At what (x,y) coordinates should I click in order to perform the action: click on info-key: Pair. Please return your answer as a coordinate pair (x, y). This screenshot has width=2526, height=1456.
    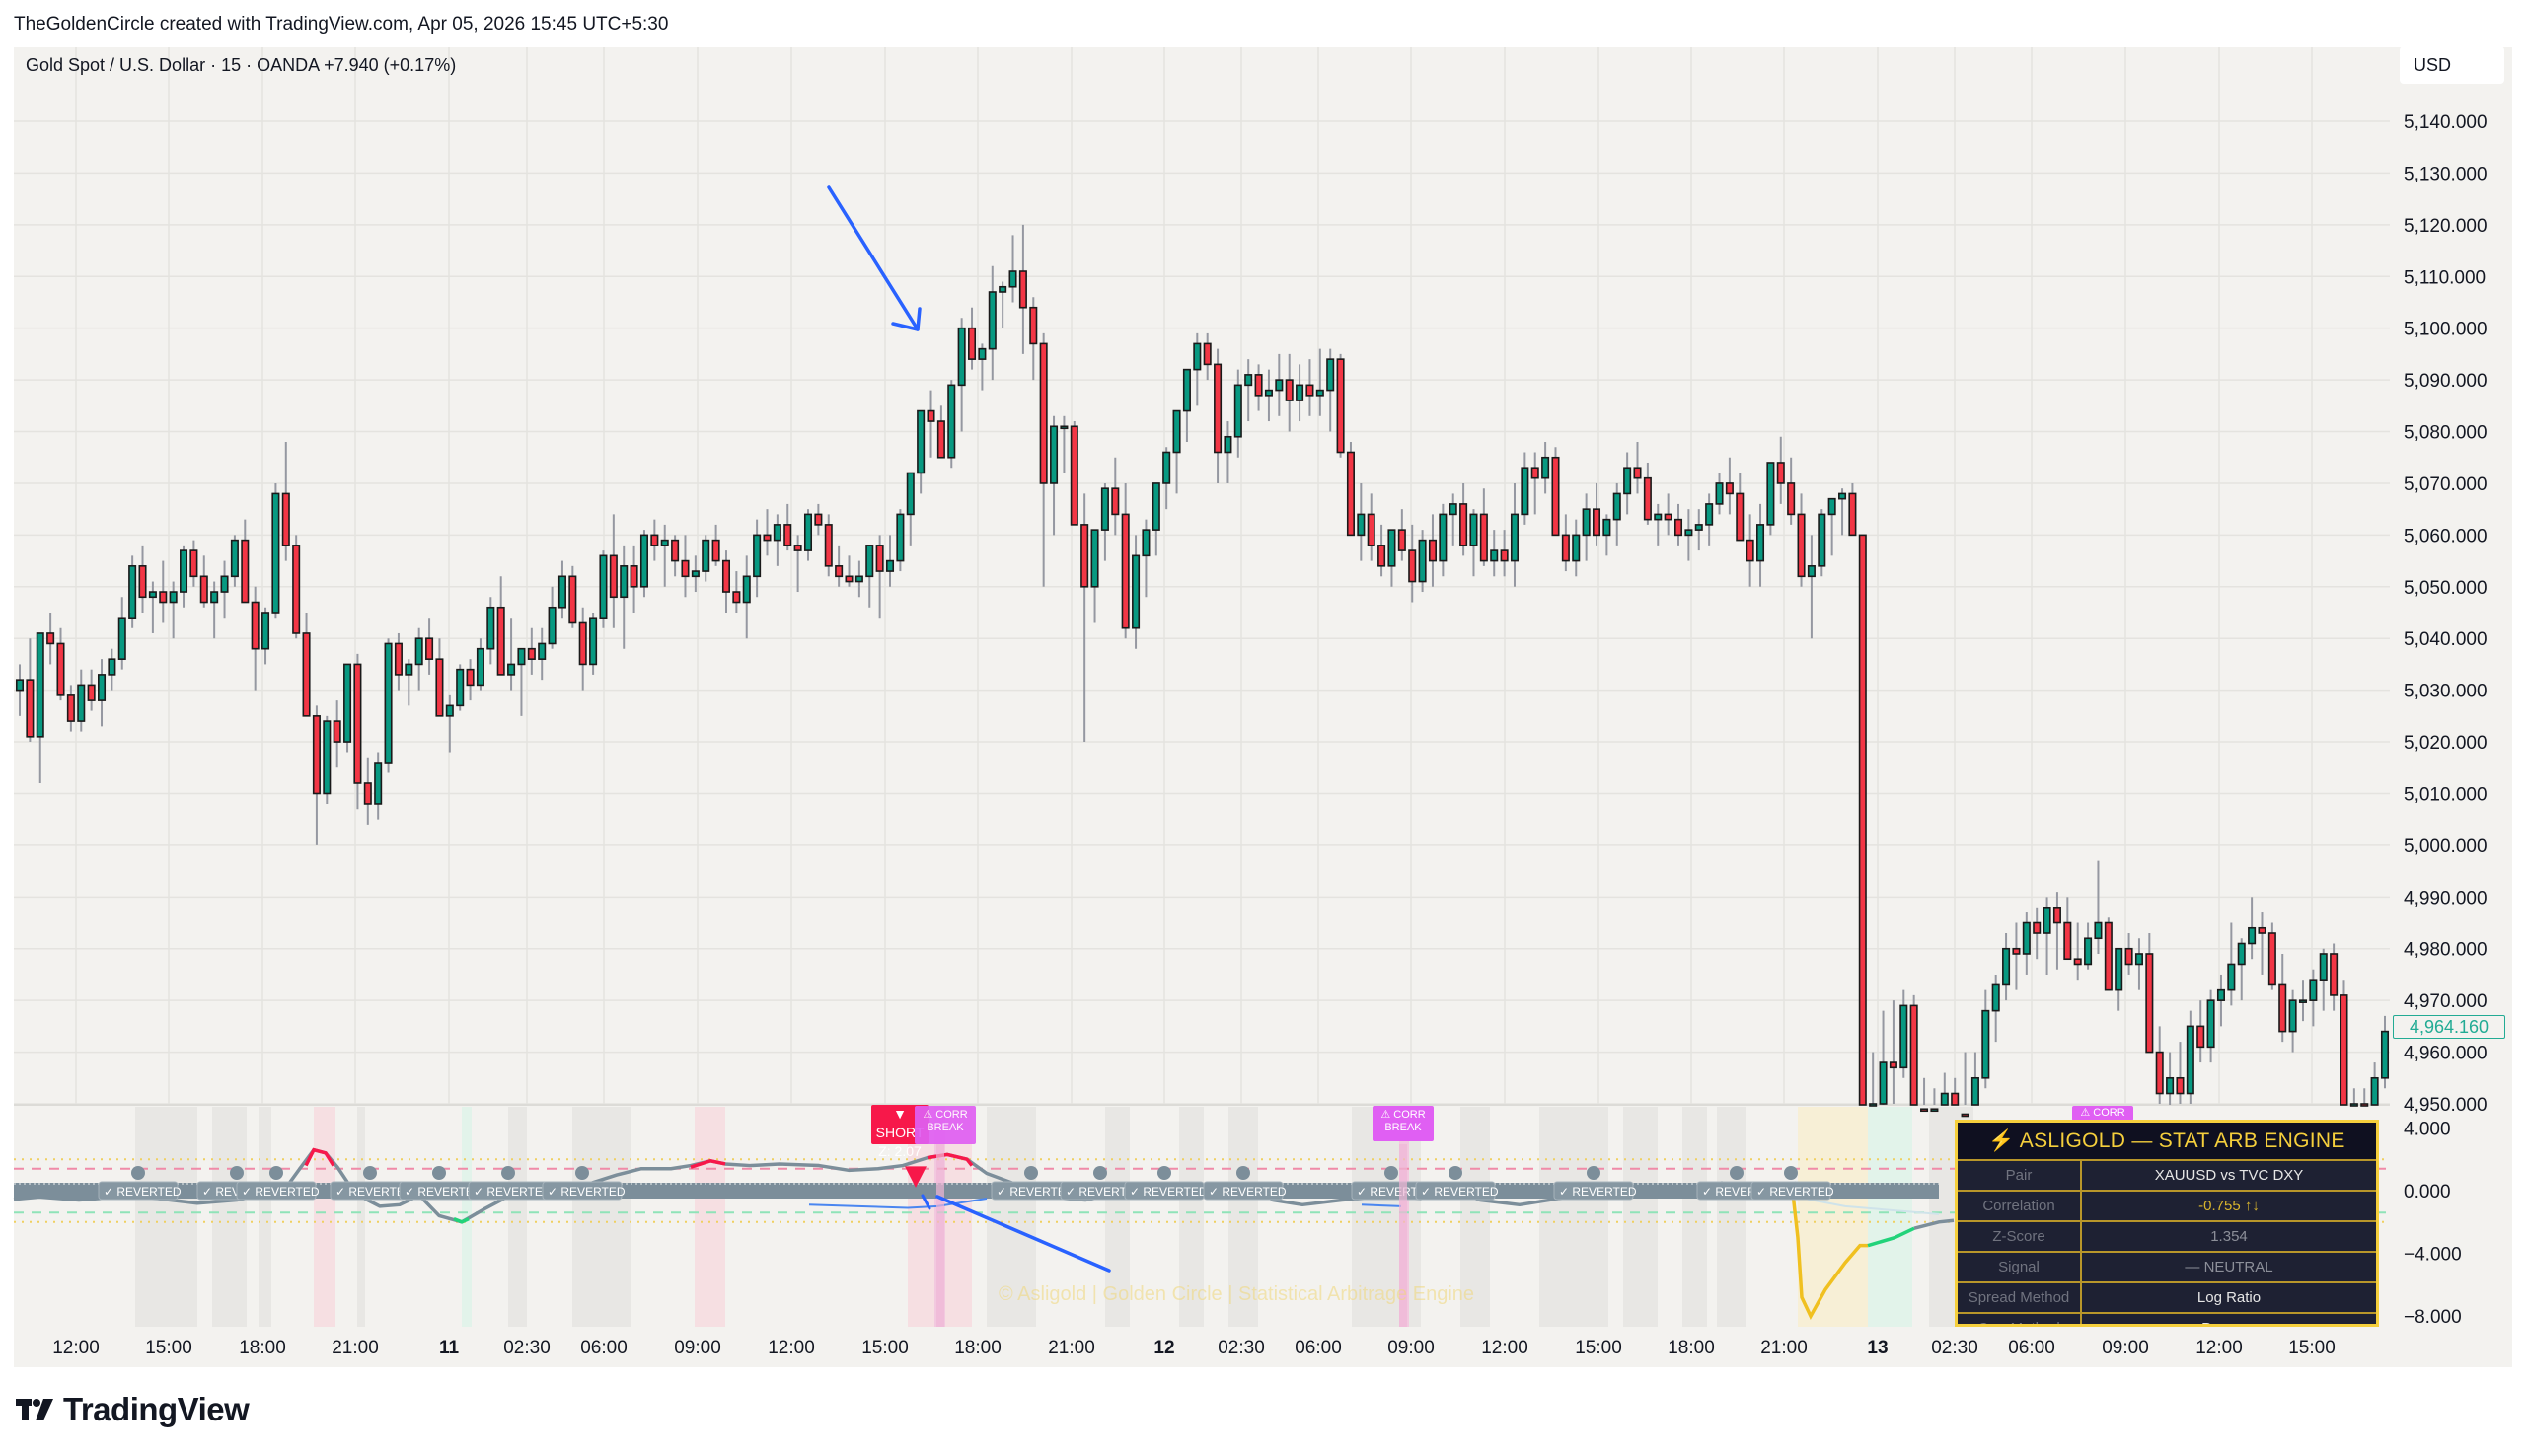
    Looking at the image, I should click on (2020, 1175).